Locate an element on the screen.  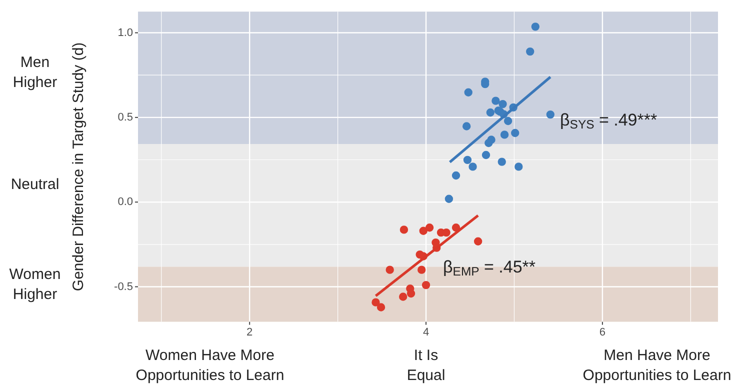
y-axis-title: Gender Difference in Target Study (d) is located at coordinates (79, 167).